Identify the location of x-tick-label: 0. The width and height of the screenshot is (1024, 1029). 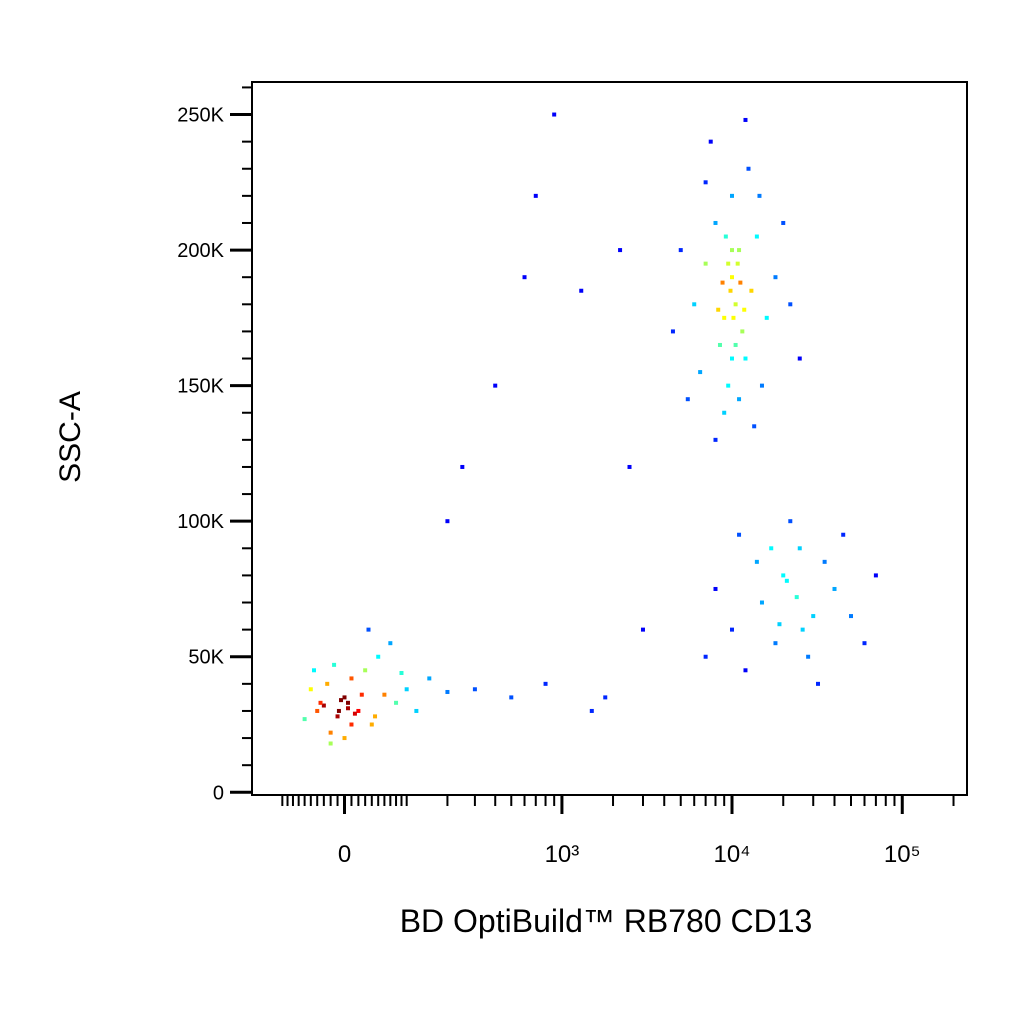
(344, 854).